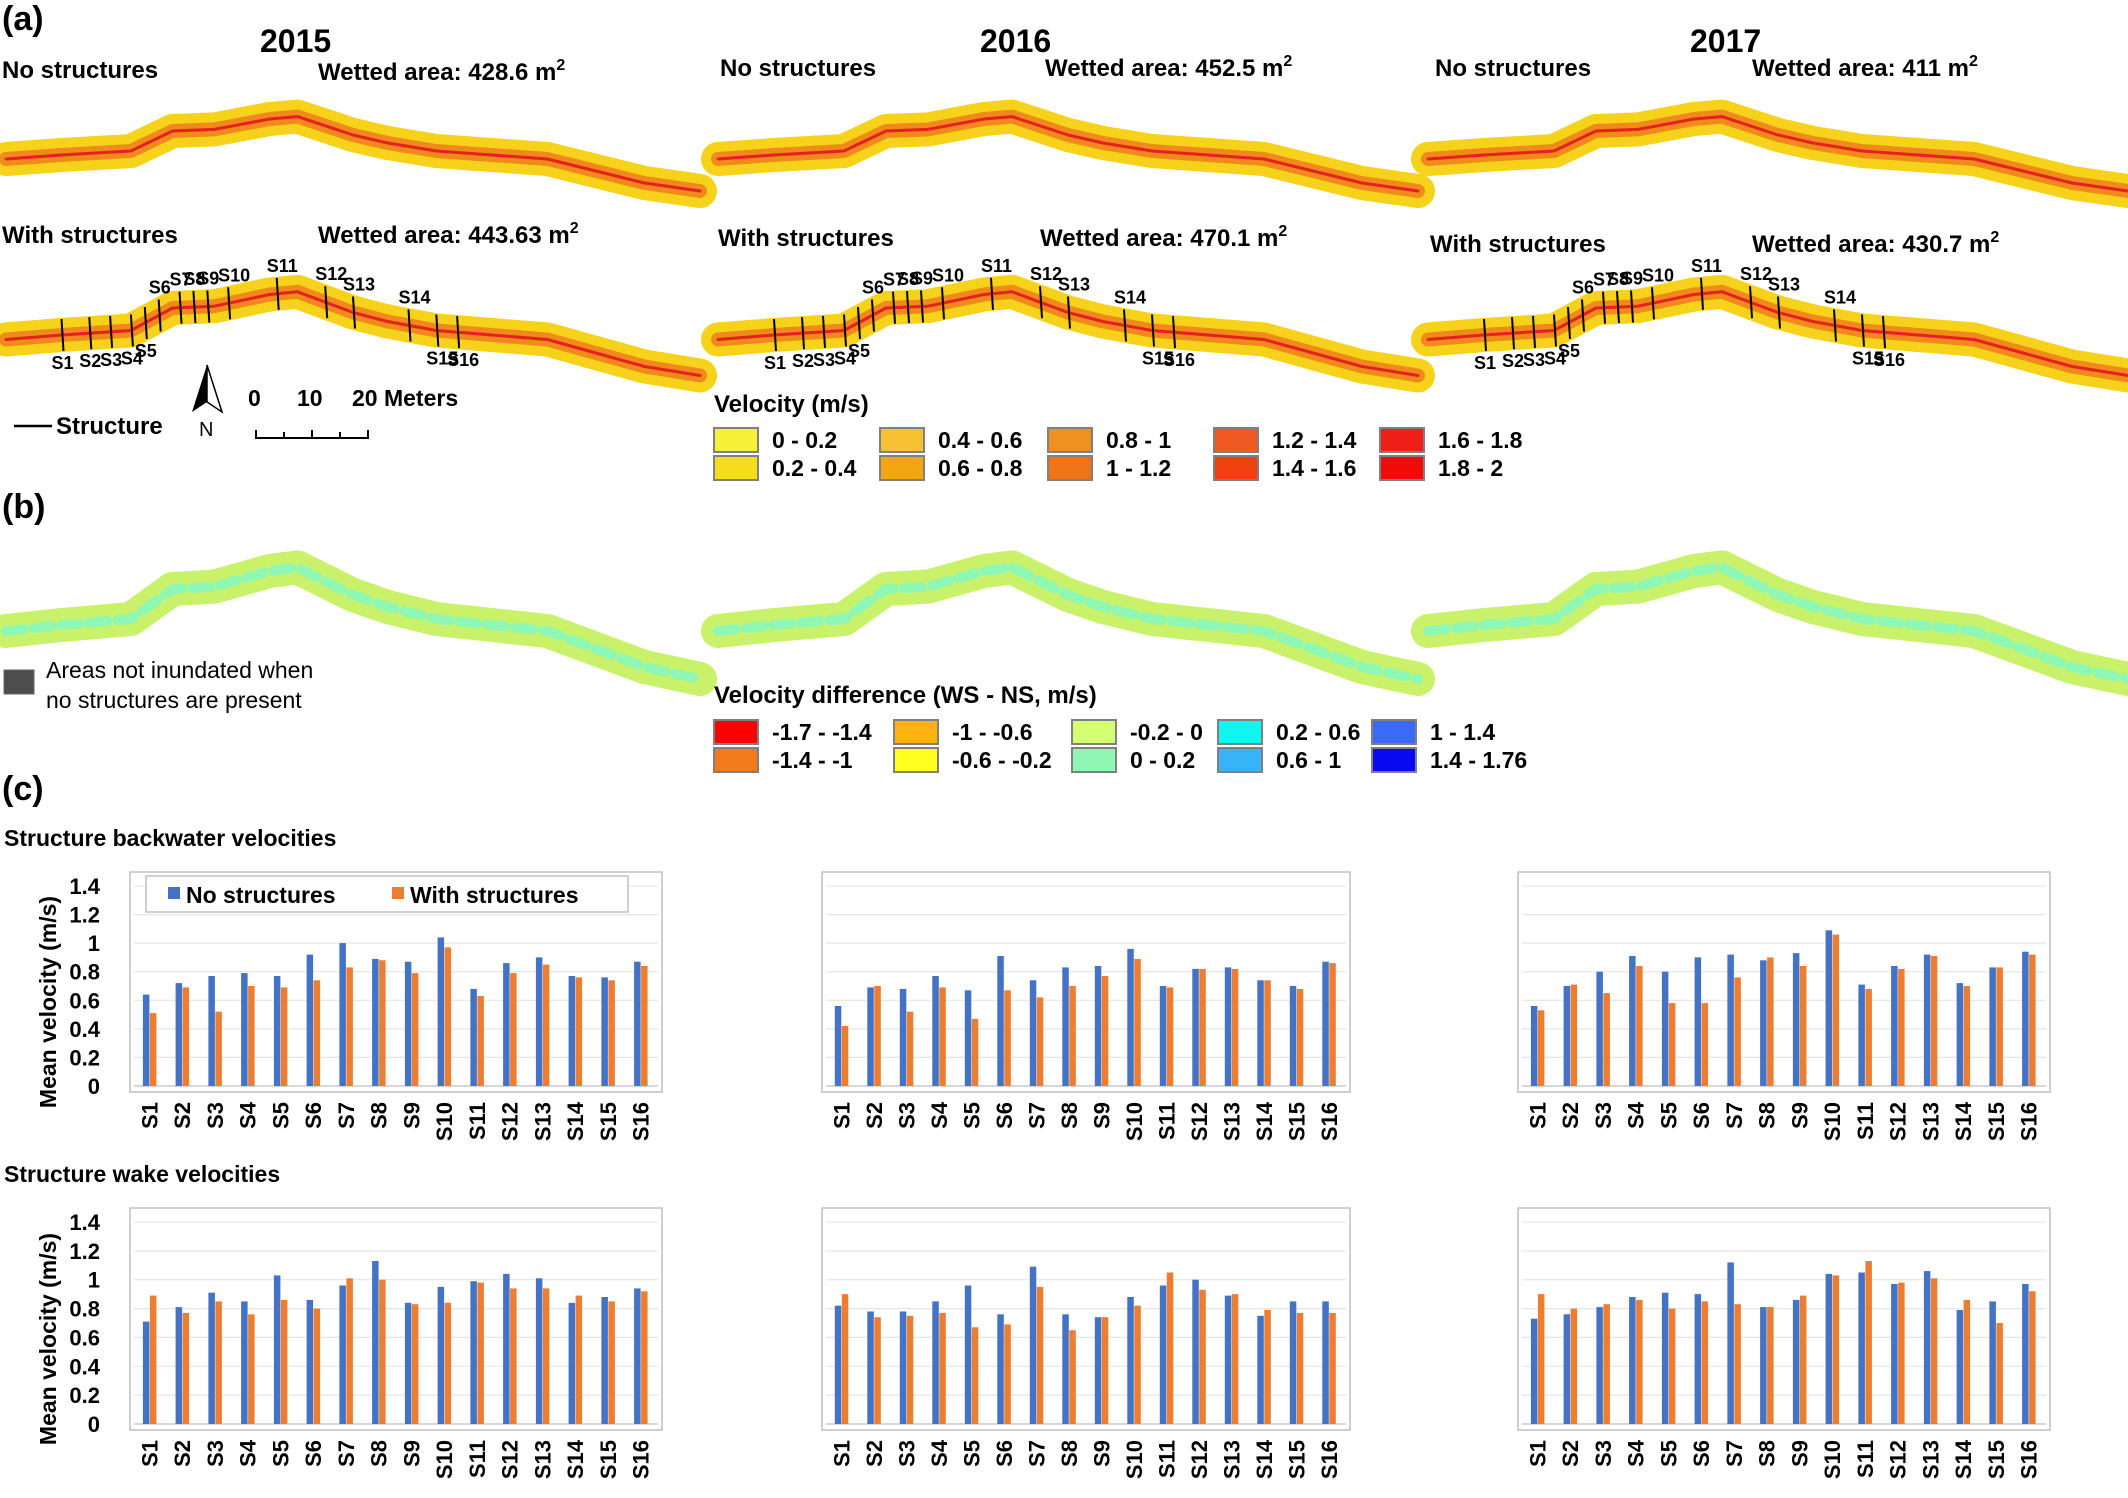  What do you see at coordinates (2032, 1357) in the screenshot?
I see `bar-S16-with-structures` at bounding box center [2032, 1357].